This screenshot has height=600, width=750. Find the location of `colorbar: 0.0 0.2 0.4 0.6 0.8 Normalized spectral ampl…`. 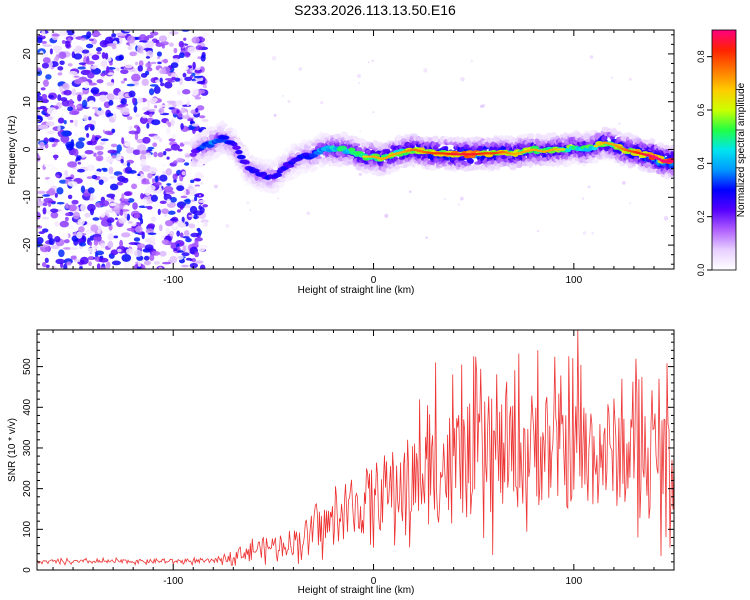

colorbar: 0.0 0.2 0.4 0.6 0.8 Normalized spectral ampl… is located at coordinates (721, 152).